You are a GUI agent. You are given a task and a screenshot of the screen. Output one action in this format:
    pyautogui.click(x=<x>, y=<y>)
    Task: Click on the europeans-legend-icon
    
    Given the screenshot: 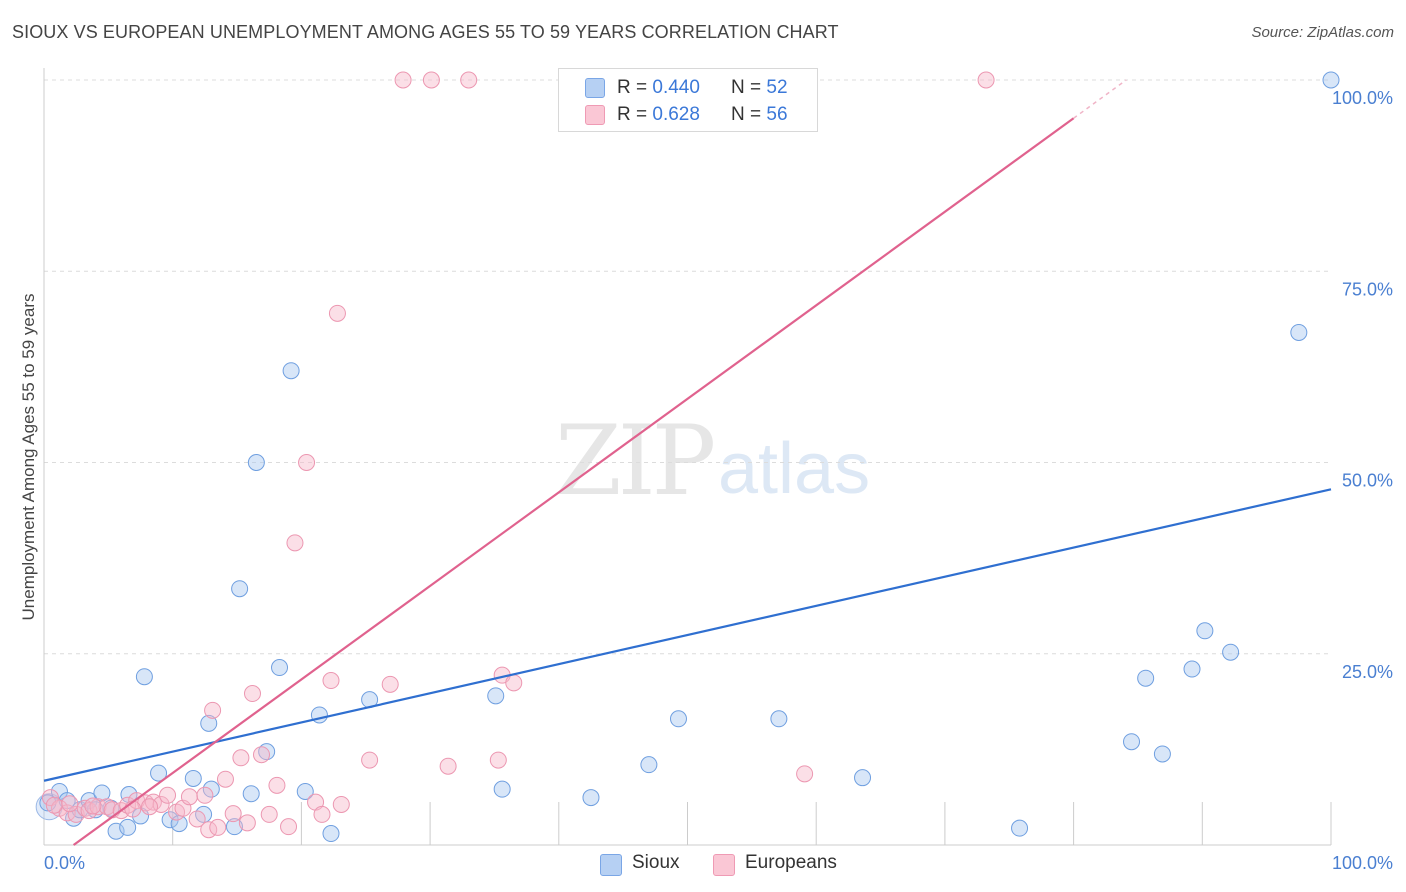 What is the action you would take?
    pyautogui.click(x=724, y=865)
    